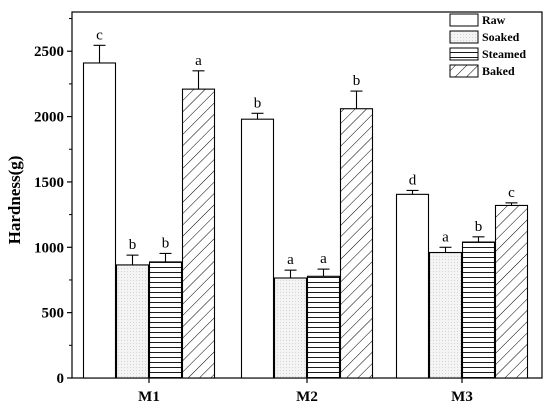  Describe the element at coordinates (61, 379) in the screenshot. I see `y-tick-label: 0` at that location.